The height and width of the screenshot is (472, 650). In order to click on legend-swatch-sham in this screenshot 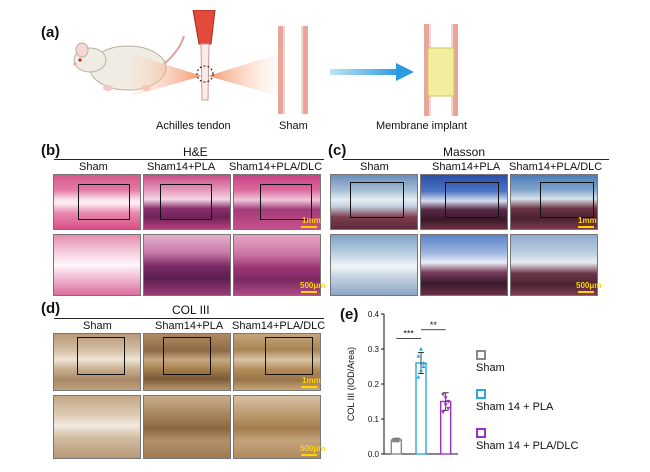, I will do `click(481, 355)`.